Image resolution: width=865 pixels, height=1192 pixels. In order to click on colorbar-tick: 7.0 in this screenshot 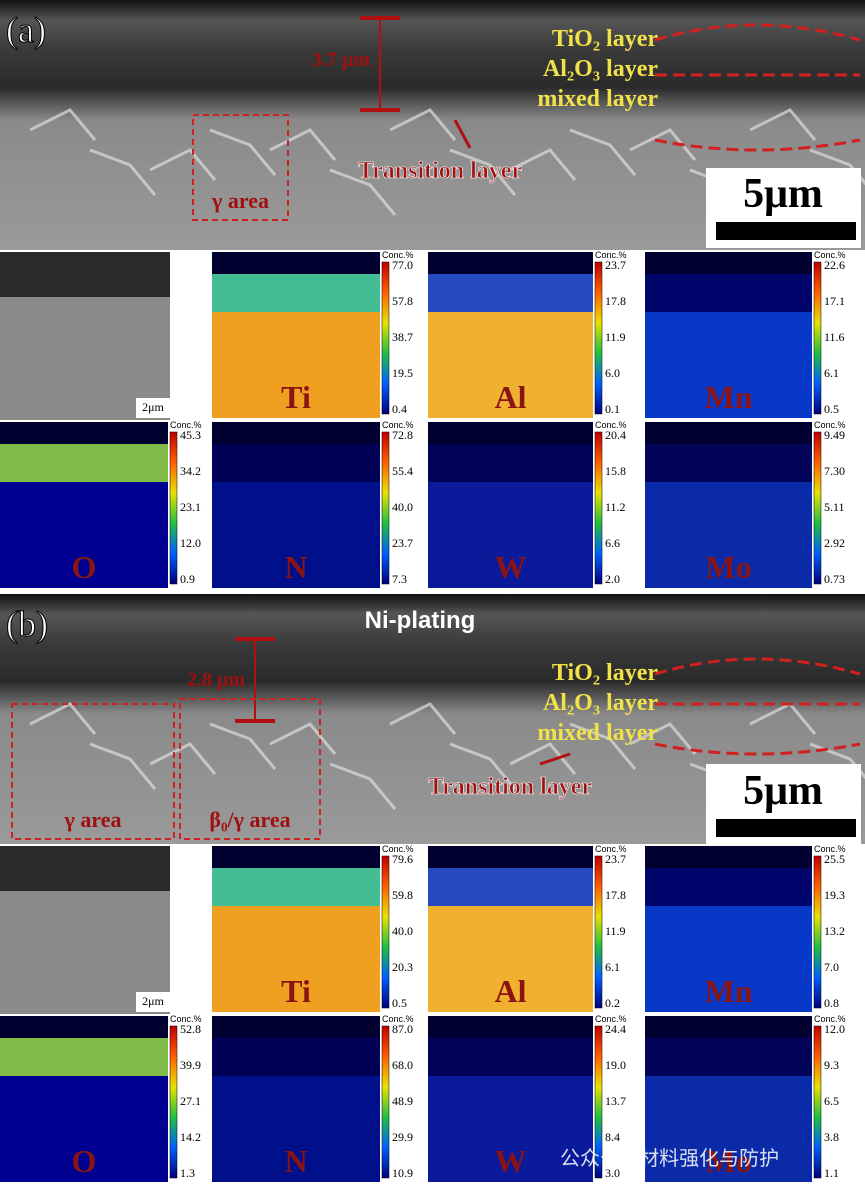, I will do `click(831, 967)`.